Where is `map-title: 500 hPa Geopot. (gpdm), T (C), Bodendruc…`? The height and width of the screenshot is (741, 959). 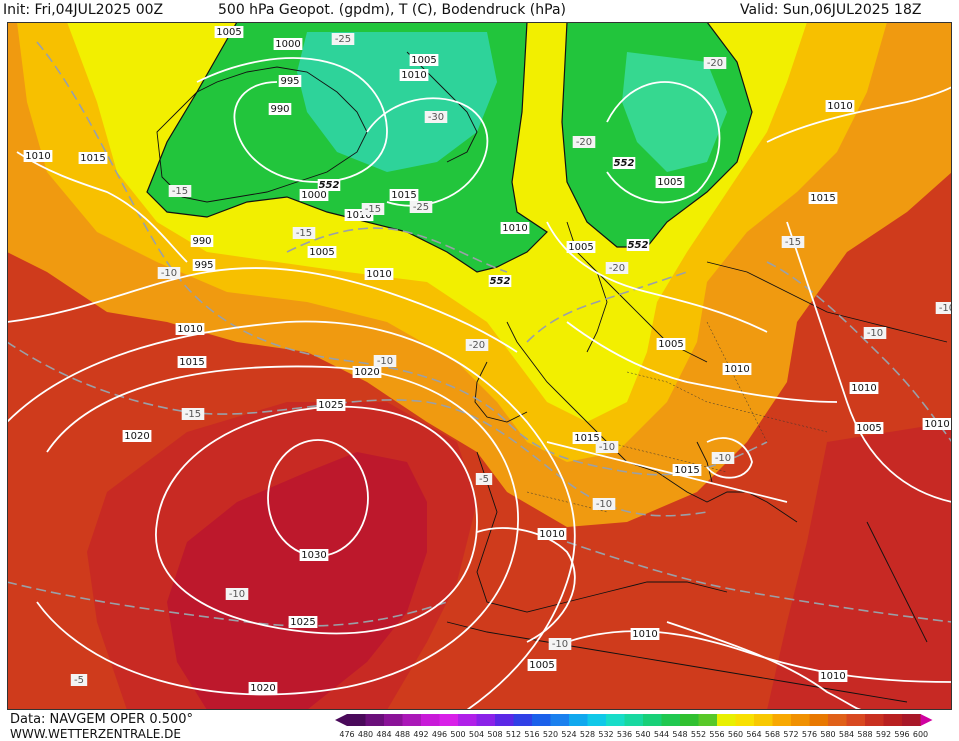
map-title: 500 hPa Geopot. (gpdm), T (C), Bodendruc… is located at coordinates (392, 10).